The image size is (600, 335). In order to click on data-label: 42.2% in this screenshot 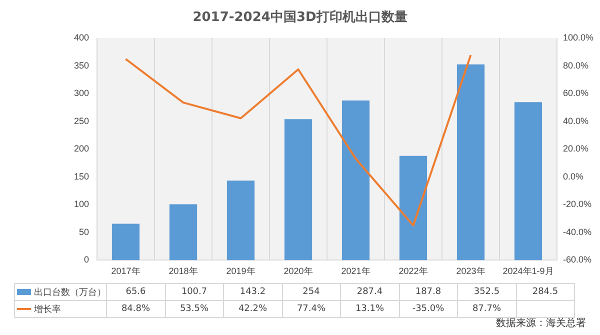, I will do `click(253, 309)`.